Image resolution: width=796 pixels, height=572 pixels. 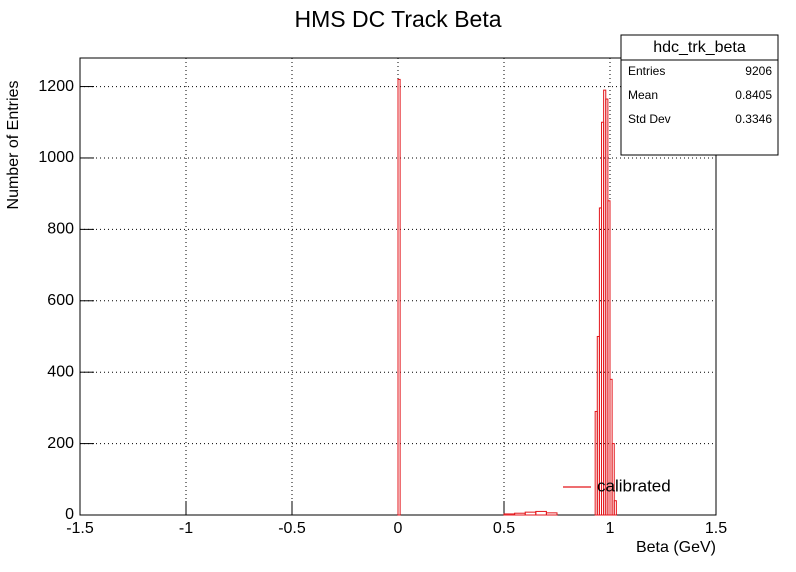 I want to click on x-tick-label: 0.5, so click(x=504, y=528).